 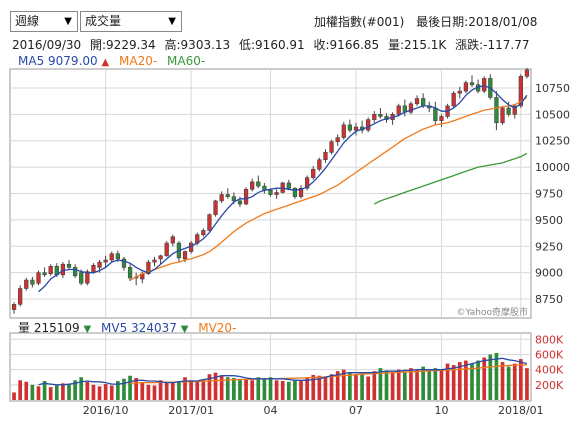 What do you see at coordinates (131, 21) in the screenshot?
I see `indicator-select: 成交量 ▼` at bounding box center [131, 21].